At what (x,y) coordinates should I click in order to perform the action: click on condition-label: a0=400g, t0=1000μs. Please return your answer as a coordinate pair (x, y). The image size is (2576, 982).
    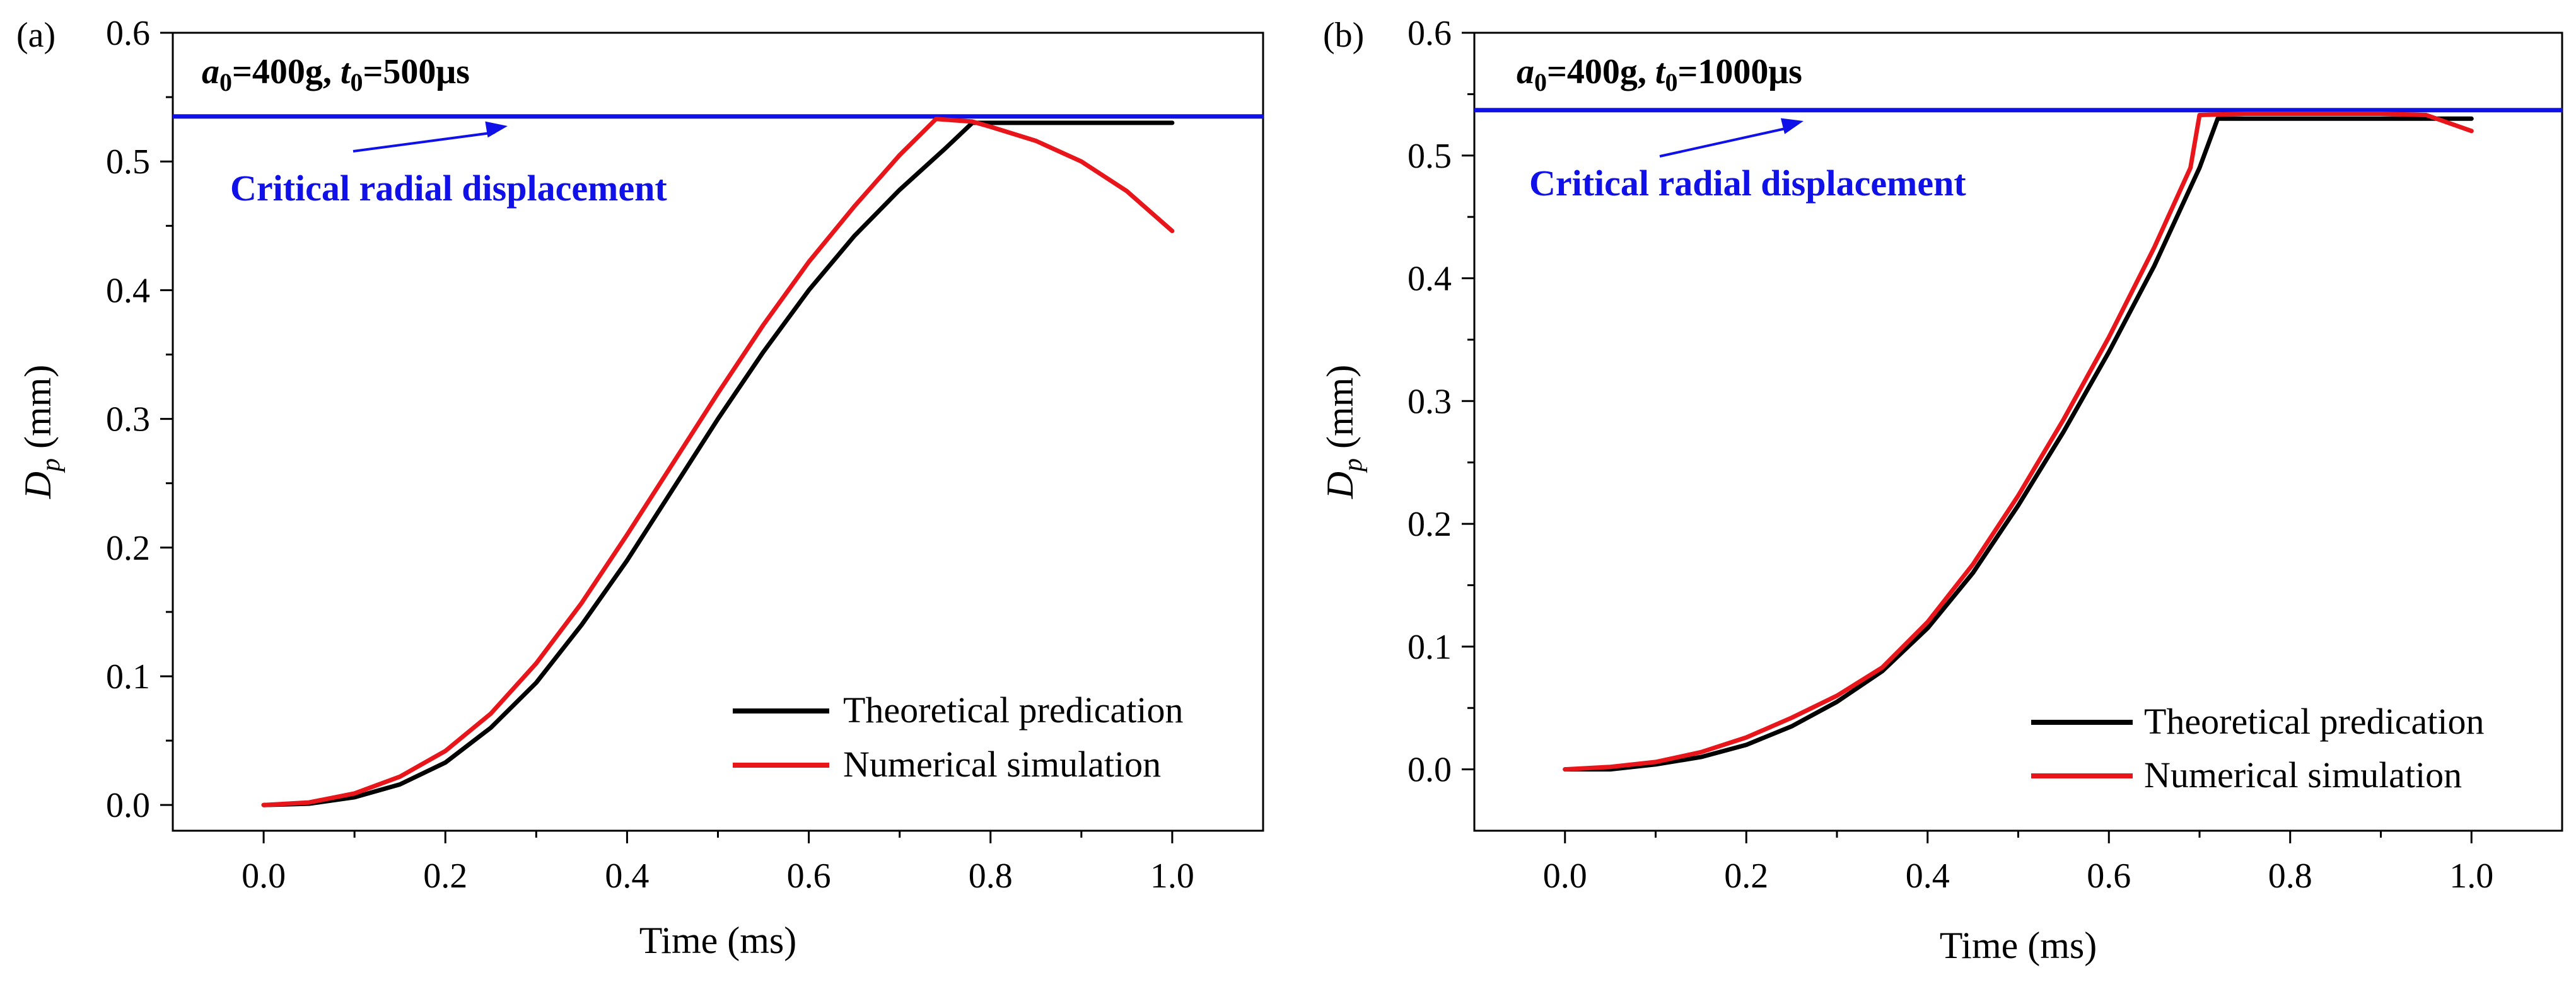
    Looking at the image, I should click on (1659, 74).